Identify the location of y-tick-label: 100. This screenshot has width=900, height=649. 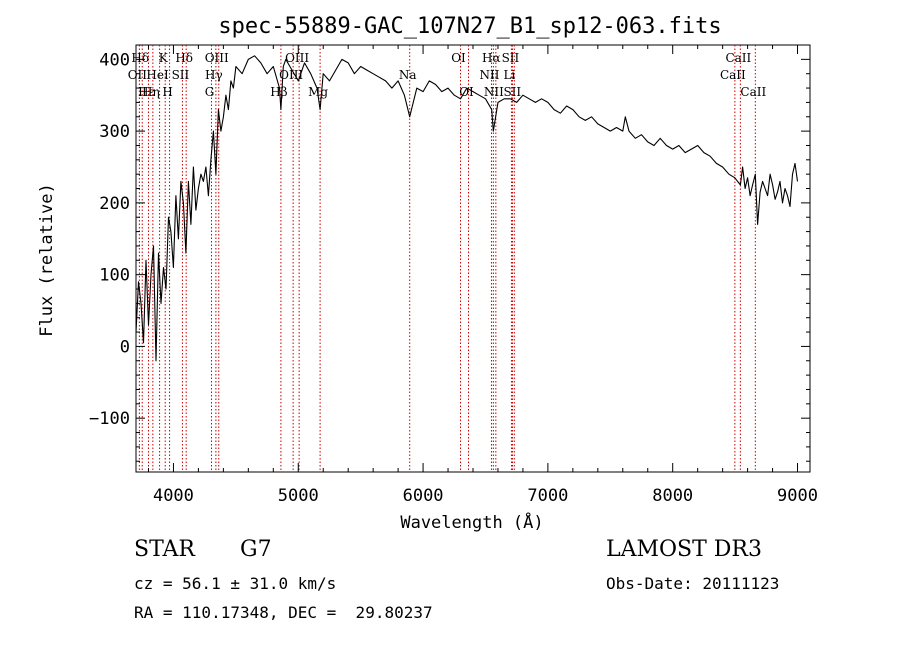
(114, 276).